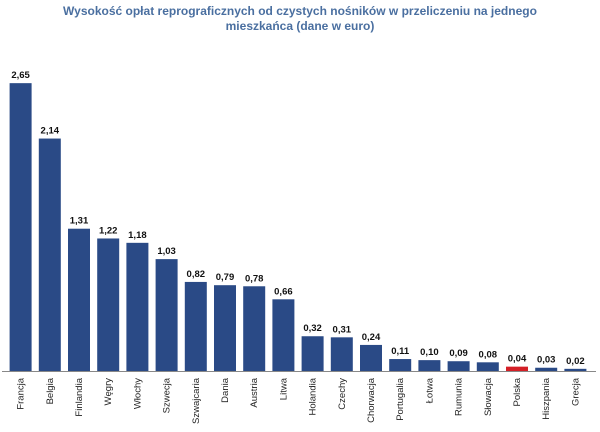  Describe the element at coordinates (575, 361) in the screenshot. I see `value-label-grecja: 0,02` at that location.